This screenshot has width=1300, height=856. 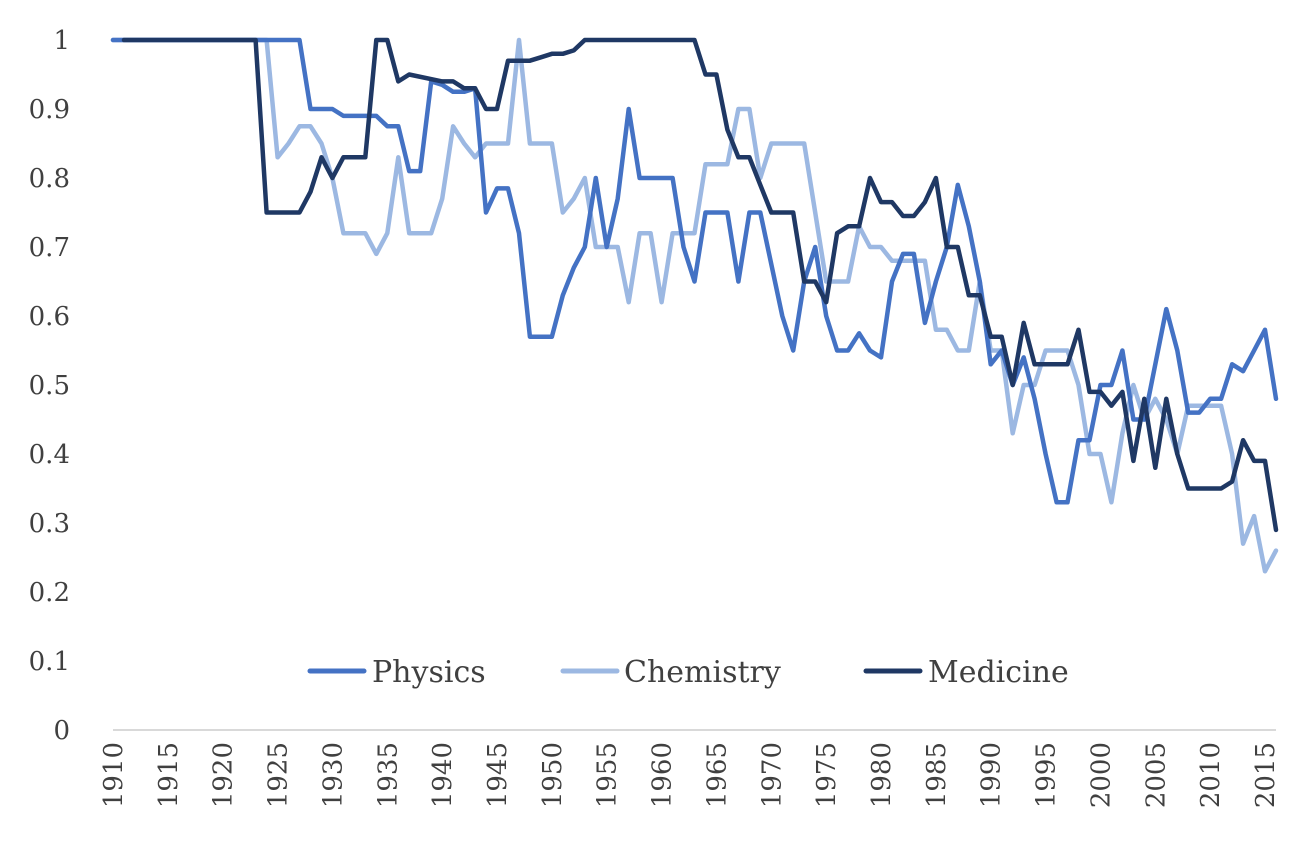 I want to click on x-tick-label: 1910, so click(x=114, y=775).